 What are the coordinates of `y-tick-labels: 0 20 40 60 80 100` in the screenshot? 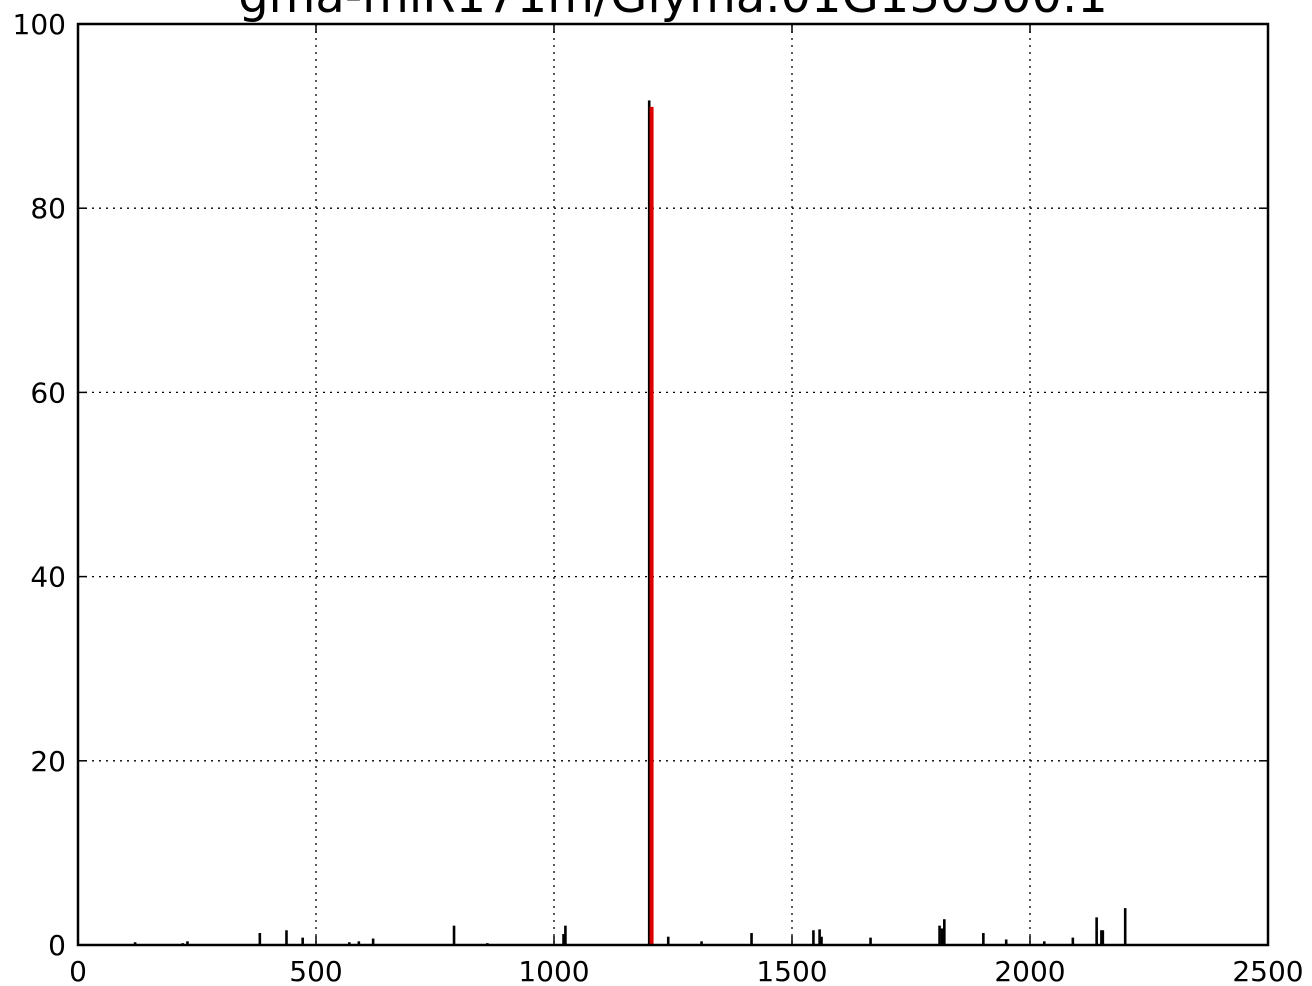 It's located at (39, 485).